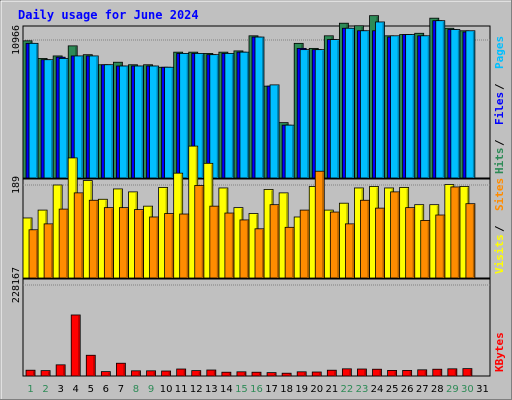 The image size is (512, 400). Describe the element at coordinates (45, 389) in the screenshot. I see `x-tick-day-2: 2` at that location.